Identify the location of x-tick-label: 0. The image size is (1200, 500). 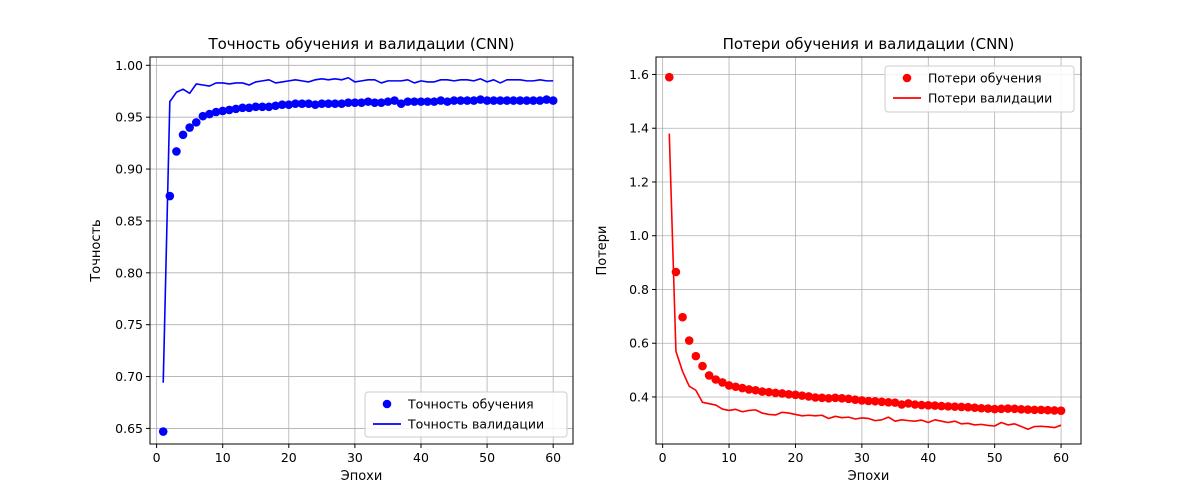
(157, 457).